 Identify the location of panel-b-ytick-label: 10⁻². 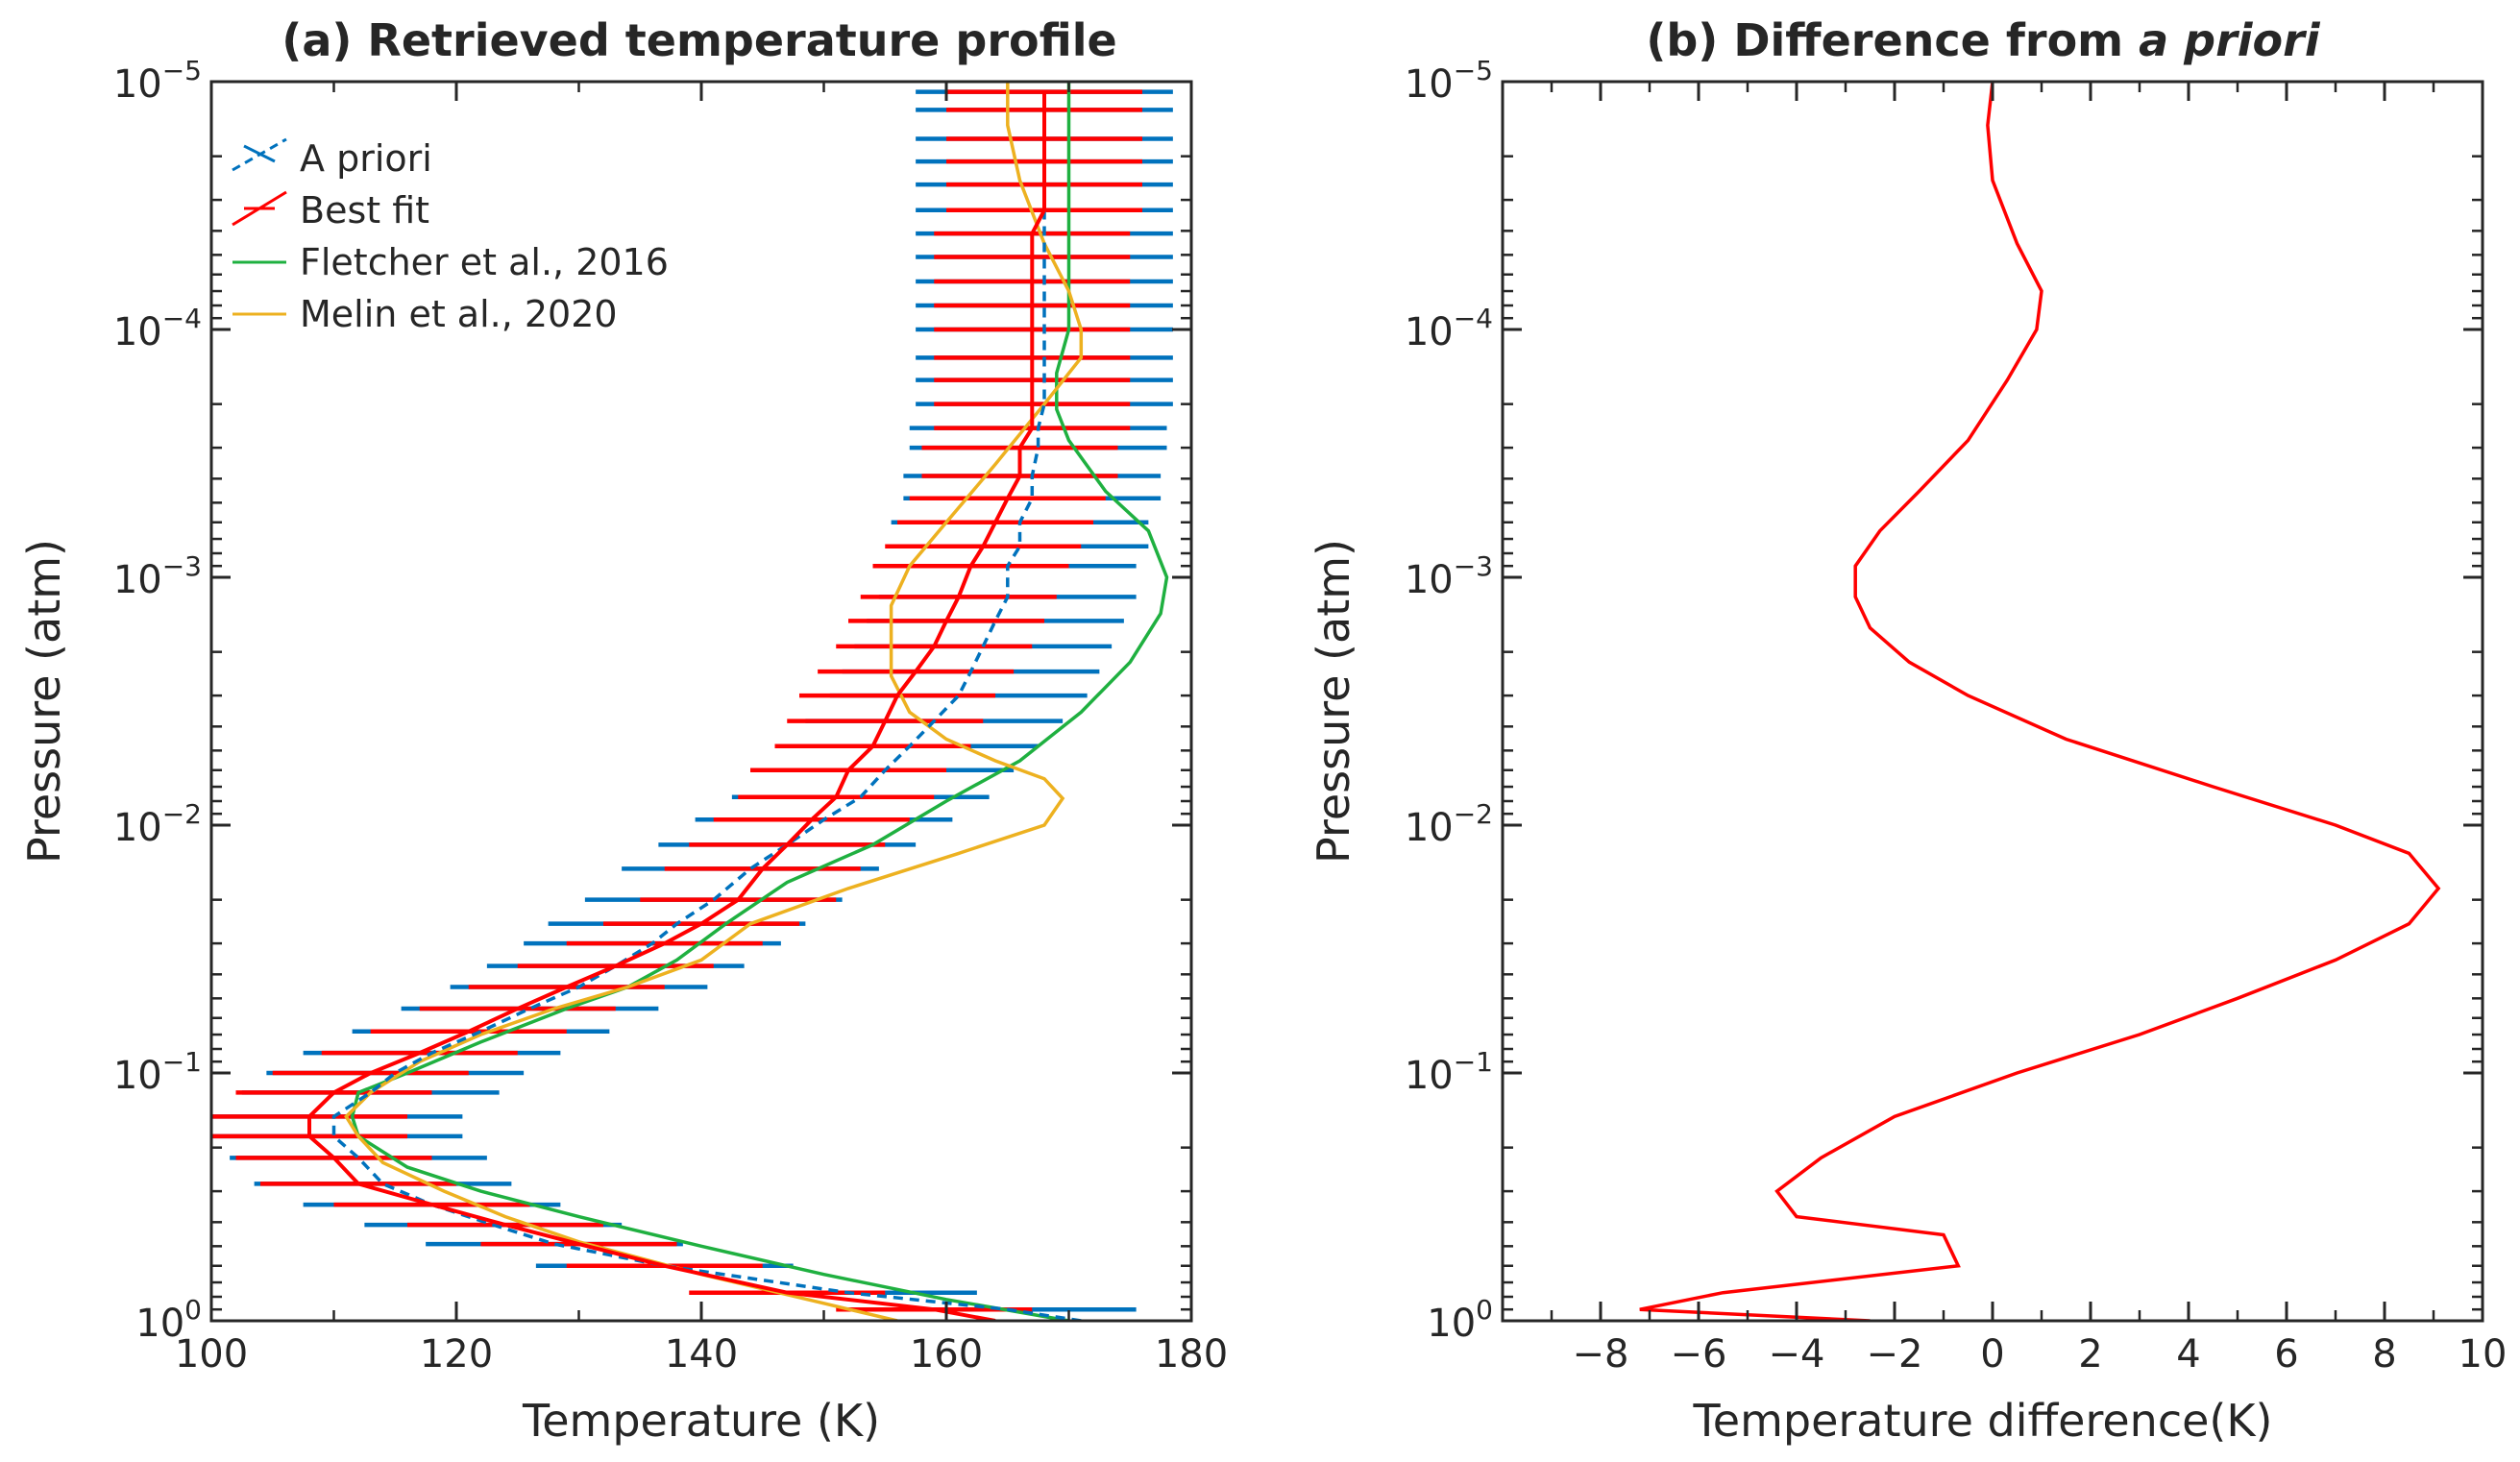
(1449, 824).